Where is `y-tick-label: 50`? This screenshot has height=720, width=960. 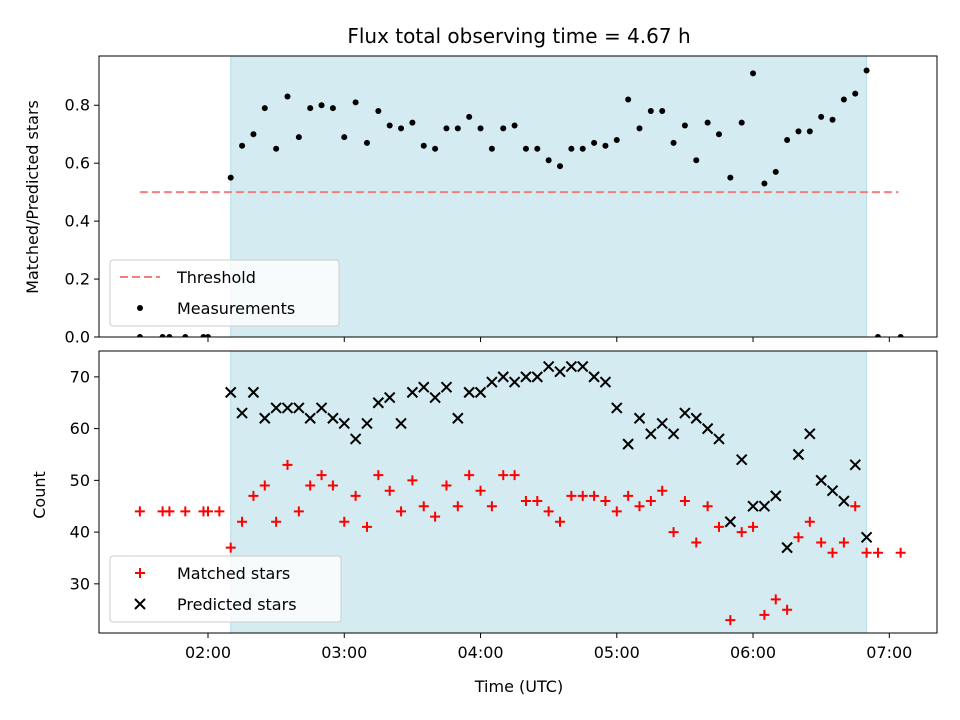
y-tick-label: 50 is located at coordinates (80, 480).